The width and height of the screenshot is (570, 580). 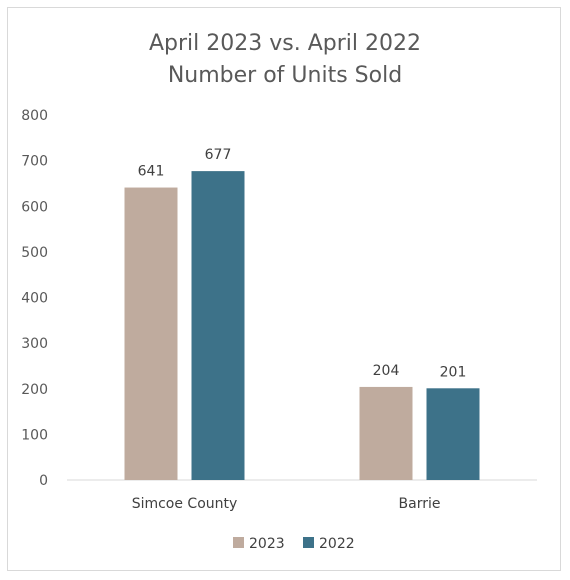 I want to click on legend-label: 2023, so click(x=267, y=544).